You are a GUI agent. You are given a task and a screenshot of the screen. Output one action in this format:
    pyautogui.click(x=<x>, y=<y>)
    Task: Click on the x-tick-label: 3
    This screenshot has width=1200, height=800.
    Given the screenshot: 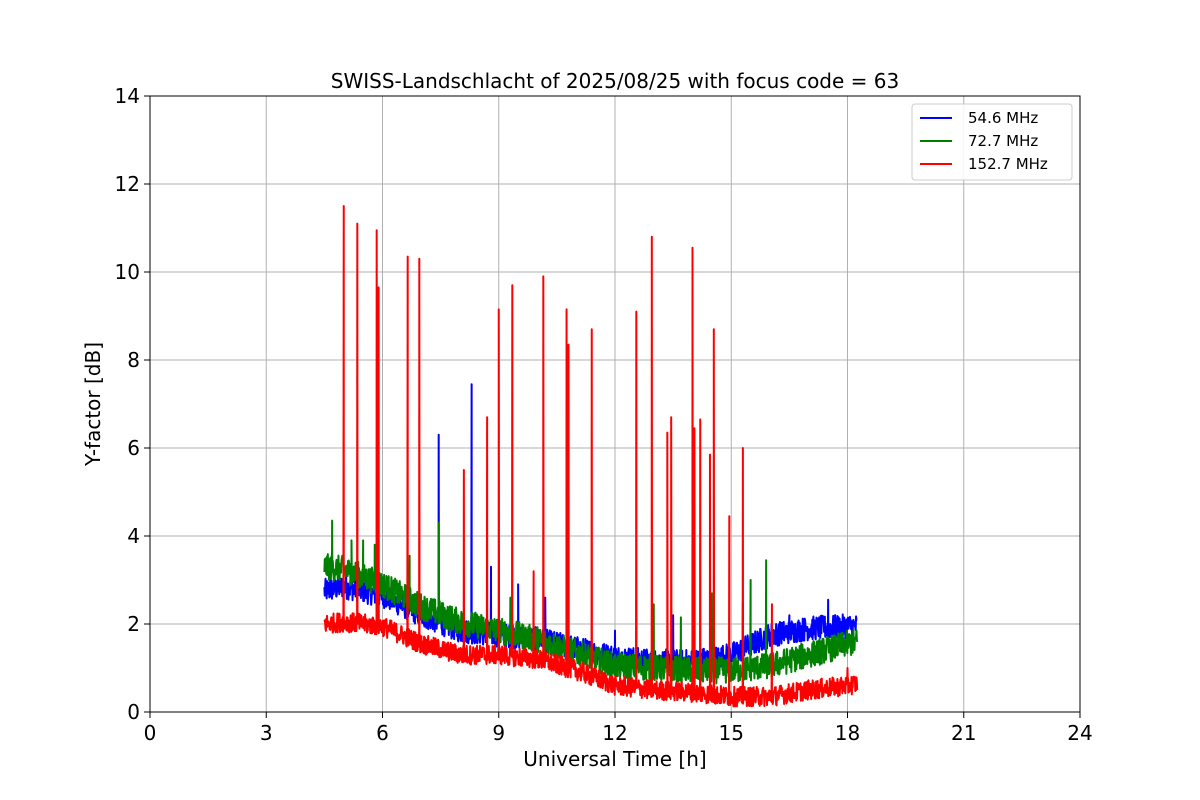 What is the action you would take?
    pyautogui.click(x=266, y=733)
    